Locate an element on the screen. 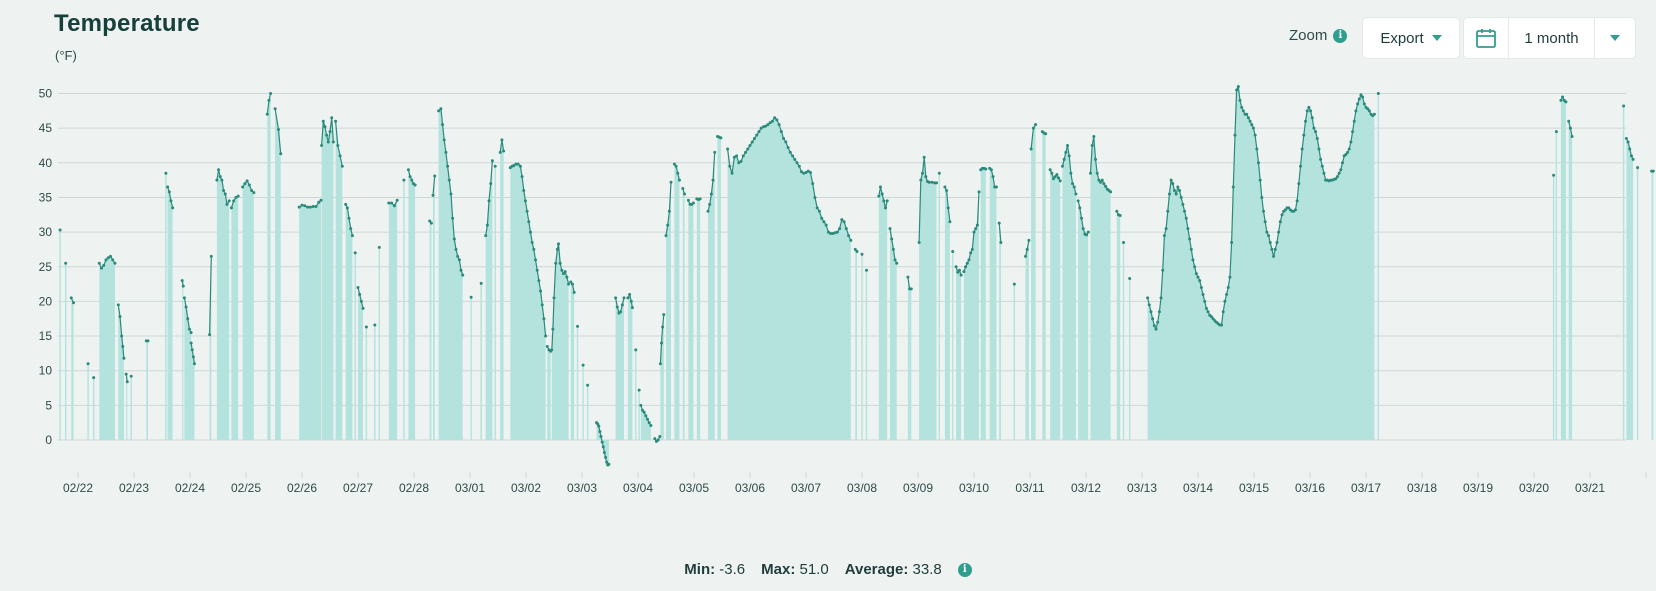 The height and width of the screenshot is (591, 1656). x-tick-label: 03/11 is located at coordinates (1029, 488).